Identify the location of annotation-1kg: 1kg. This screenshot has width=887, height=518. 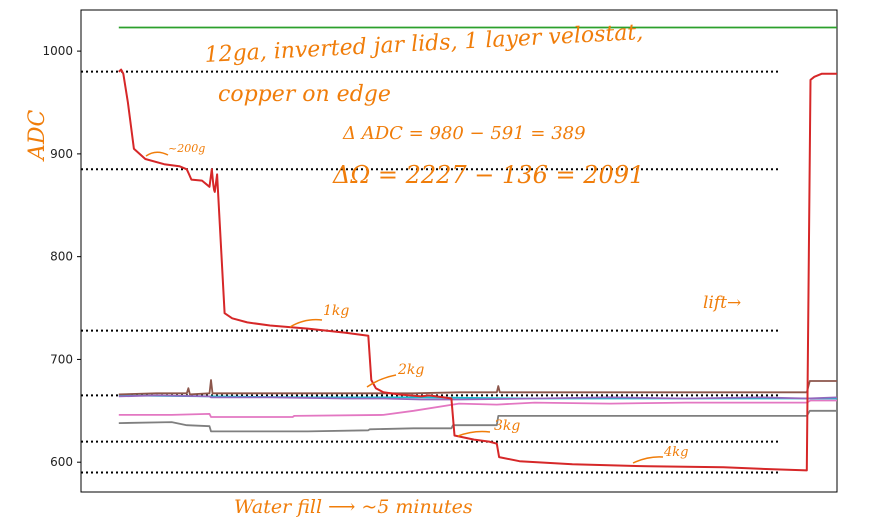
(336, 311).